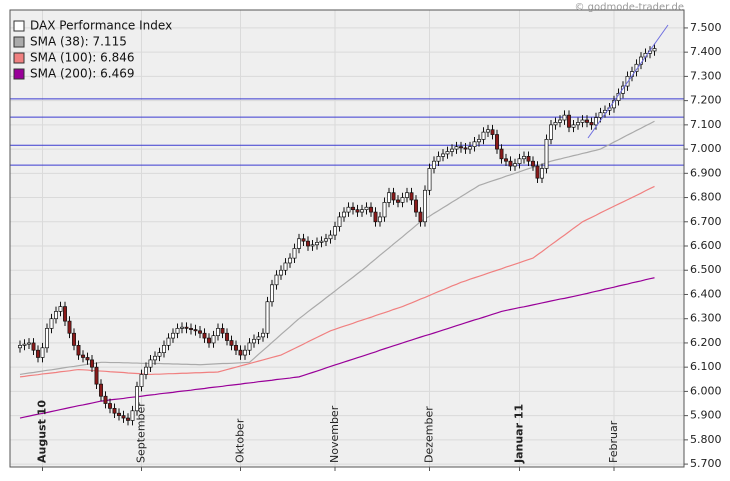  What do you see at coordinates (706, 148) in the screenshot?
I see `y-tick-label: 7.000` at bounding box center [706, 148].